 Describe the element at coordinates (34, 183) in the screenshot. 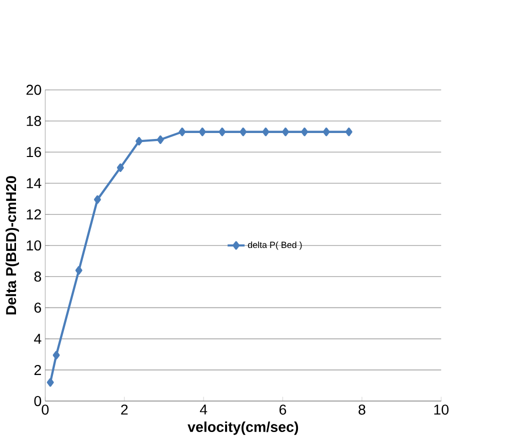

I see `y-tick-label: 14` at that location.